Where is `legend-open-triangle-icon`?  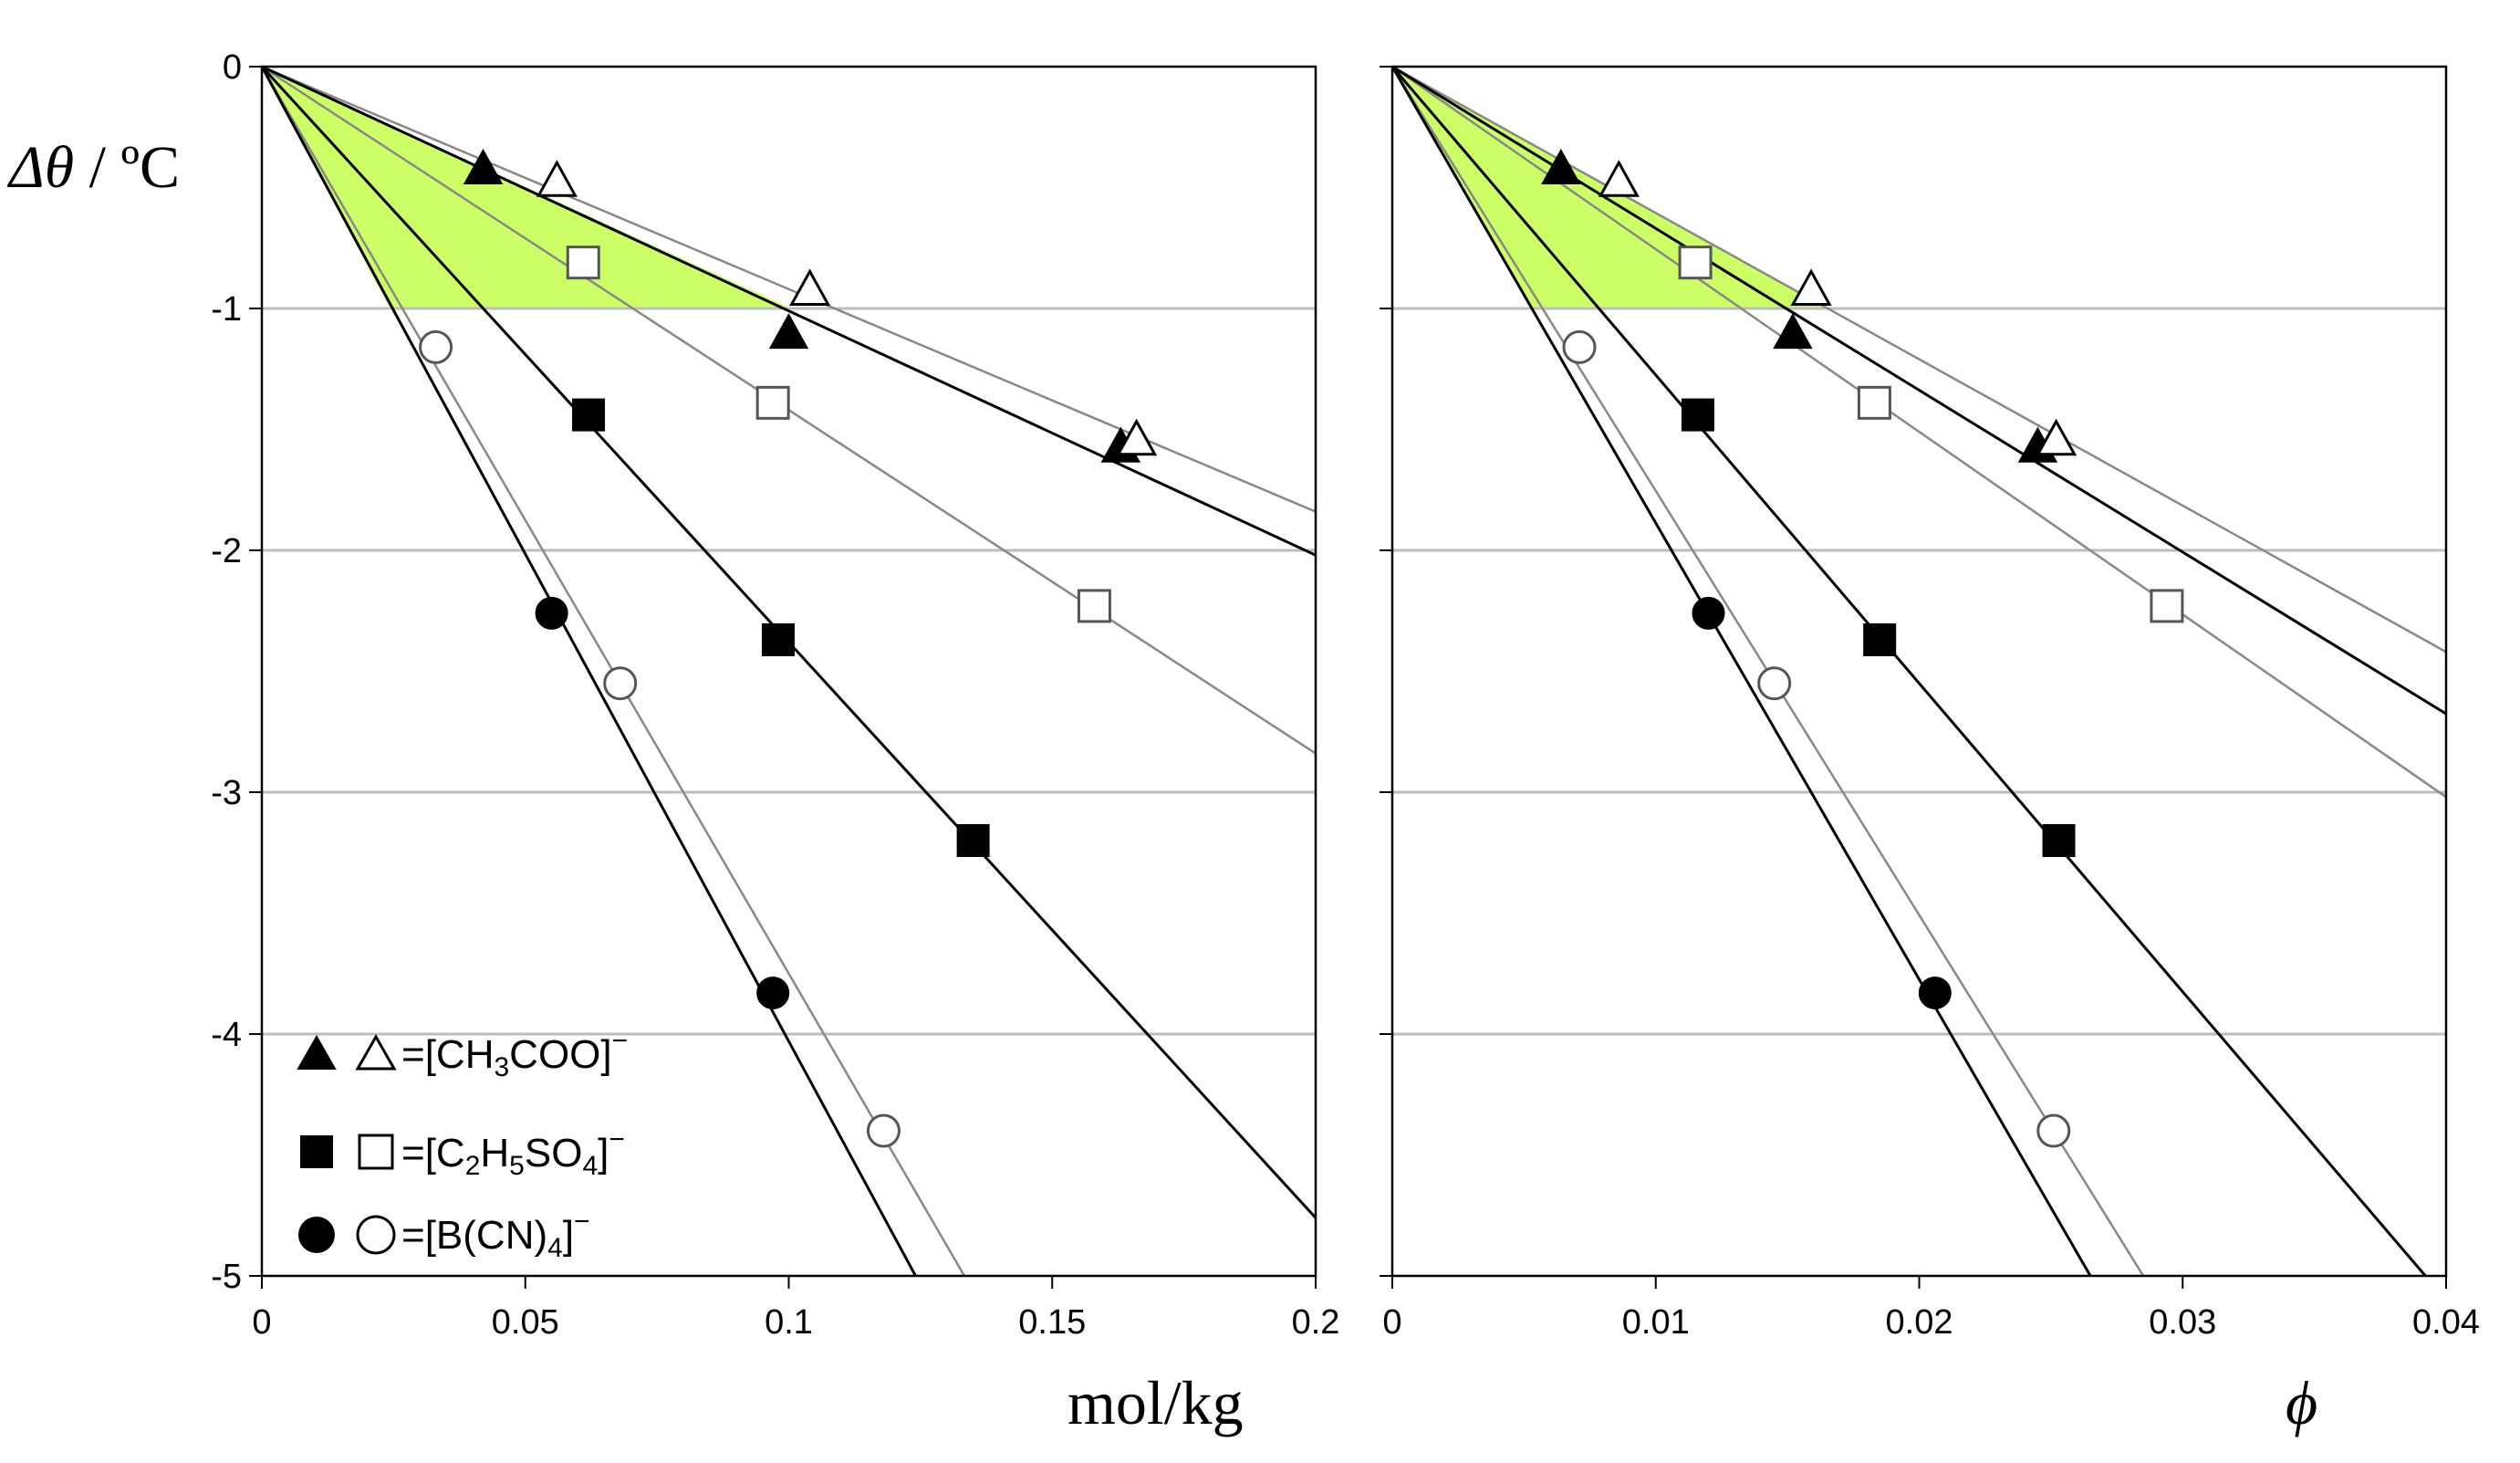 legend-open-triangle-icon is located at coordinates (376, 1052).